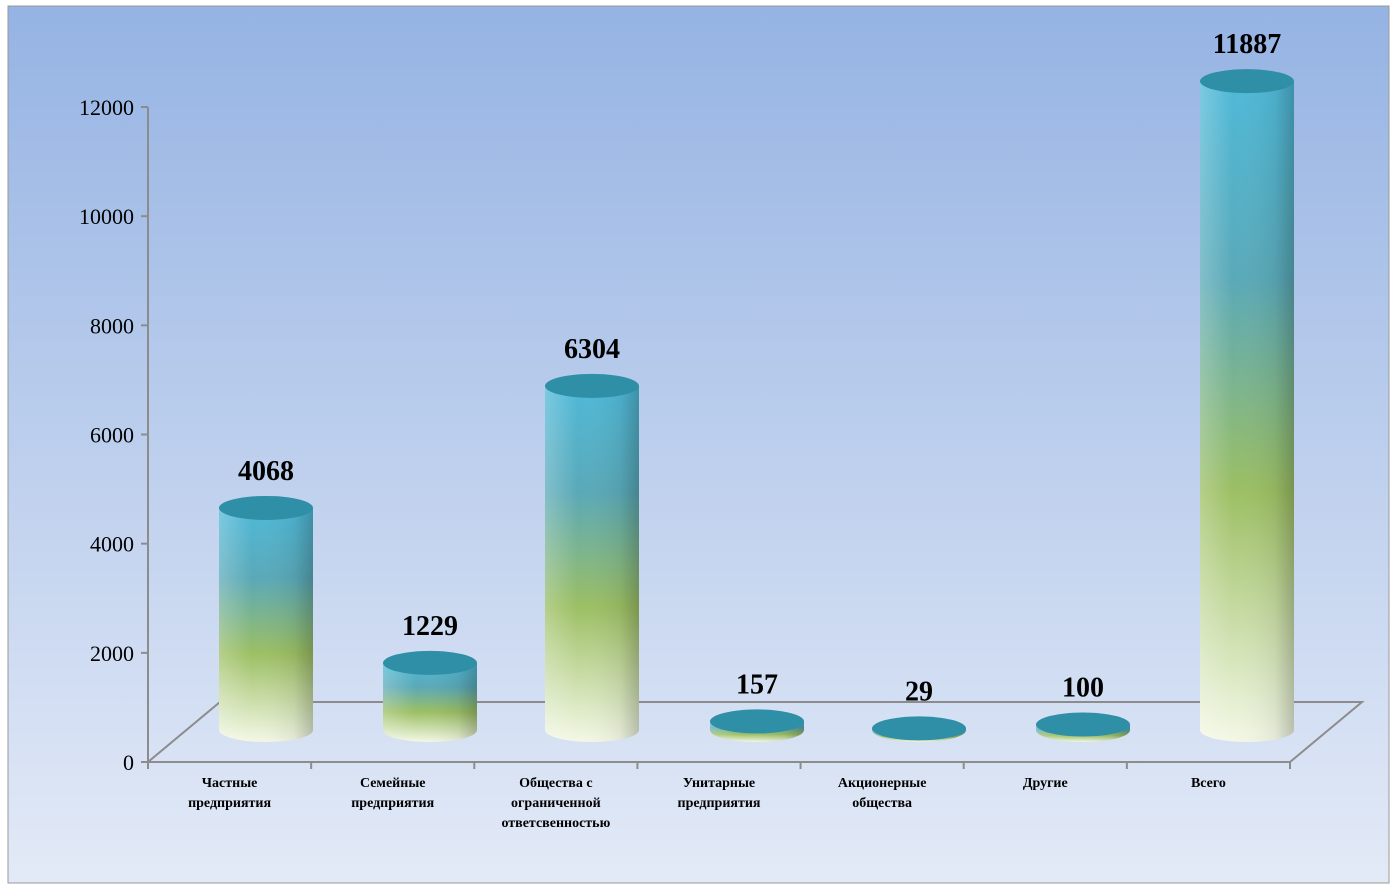 The width and height of the screenshot is (1397, 896). Describe the element at coordinates (106, 216) in the screenshot. I see `y-tick-label: 10000` at that location.